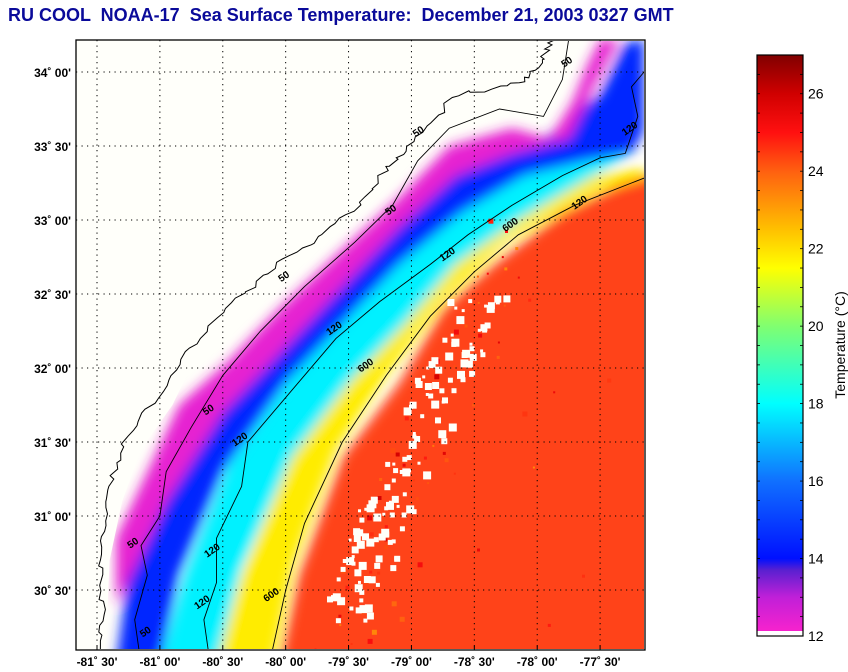  Describe the element at coordinates (780, 345) in the screenshot. I see `colorbar-gradient` at that location.